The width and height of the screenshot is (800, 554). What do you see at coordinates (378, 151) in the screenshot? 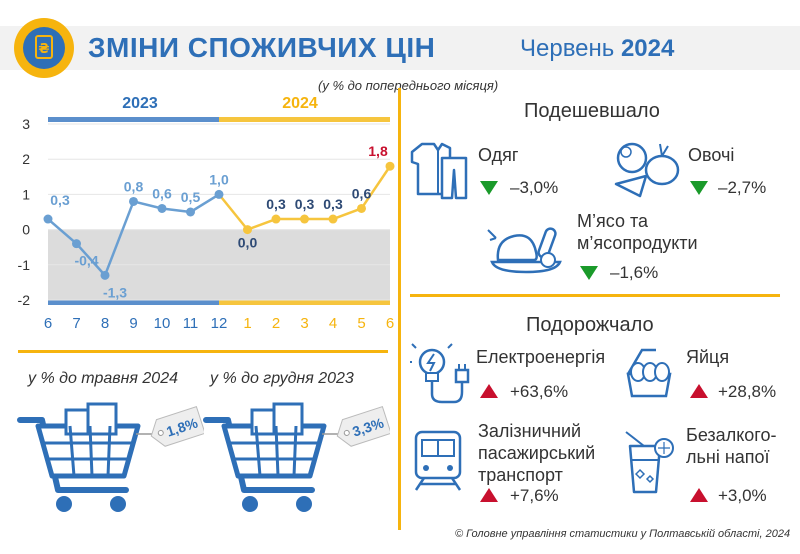
I see `data-label: 1,8` at bounding box center [378, 151].